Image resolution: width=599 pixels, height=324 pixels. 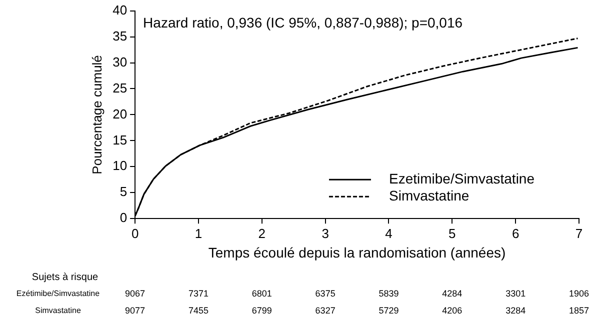 What do you see at coordinates (120, 140) in the screenshot?
I see `y-tick-label: 15` at bounding box center [120, 140].